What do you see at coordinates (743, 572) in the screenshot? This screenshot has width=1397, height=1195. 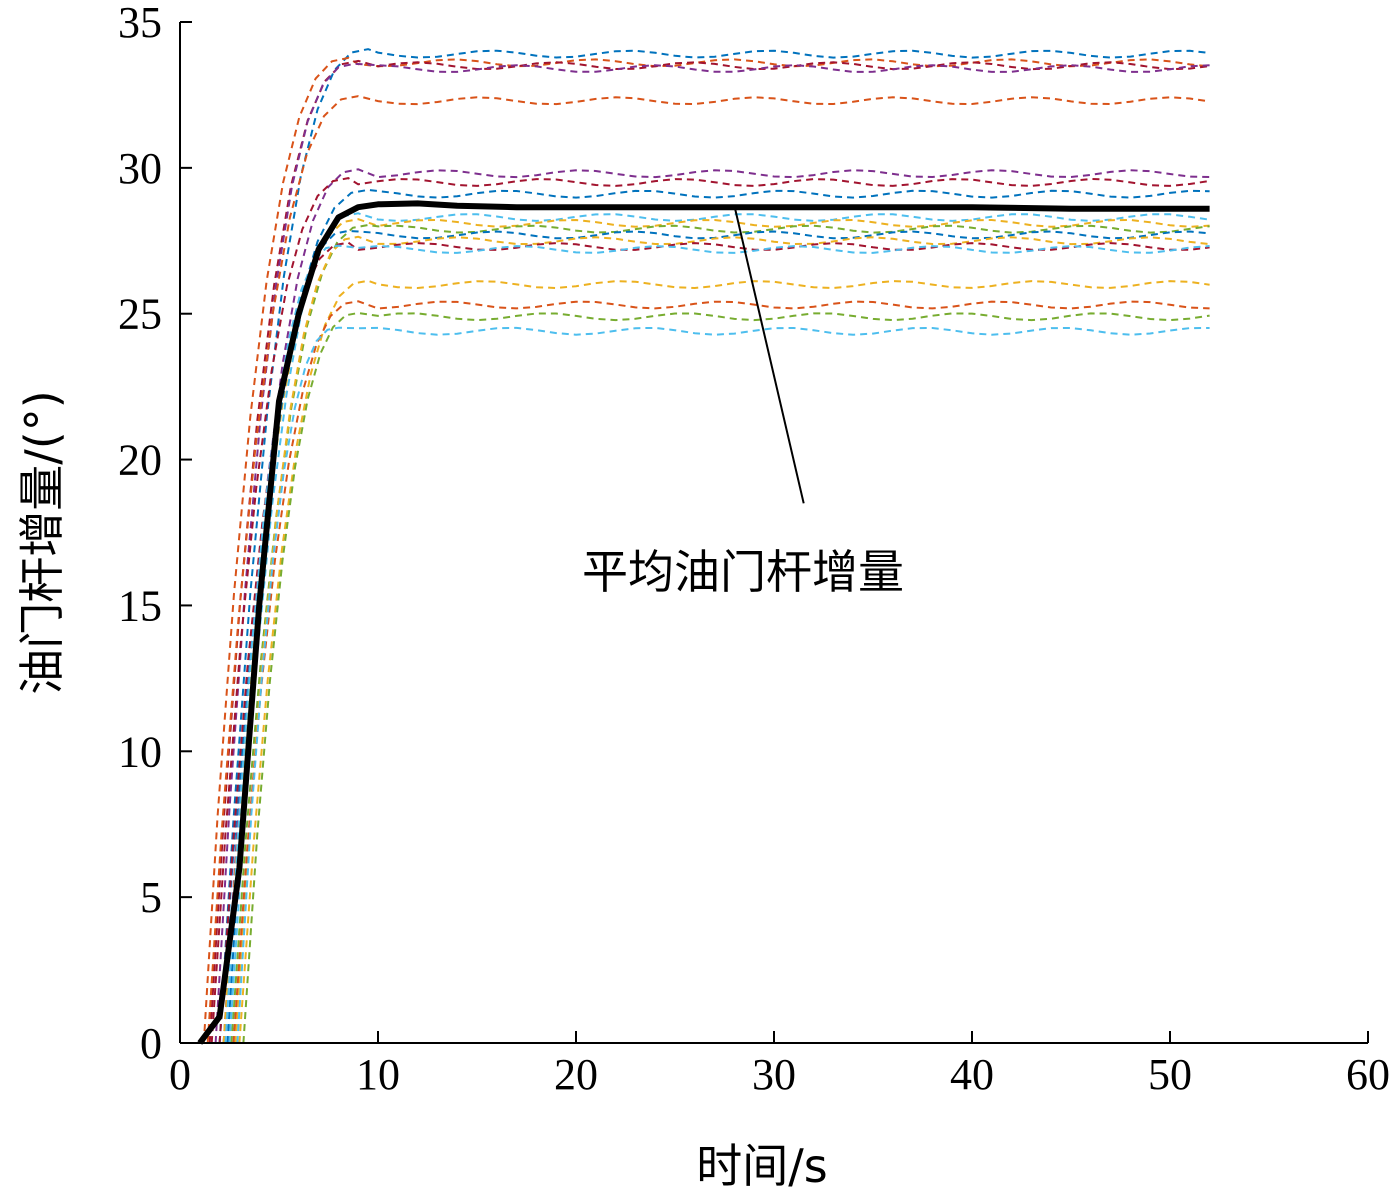 I see `annotation-label: 平均油门杆增量` at bounding box center [743, 572].